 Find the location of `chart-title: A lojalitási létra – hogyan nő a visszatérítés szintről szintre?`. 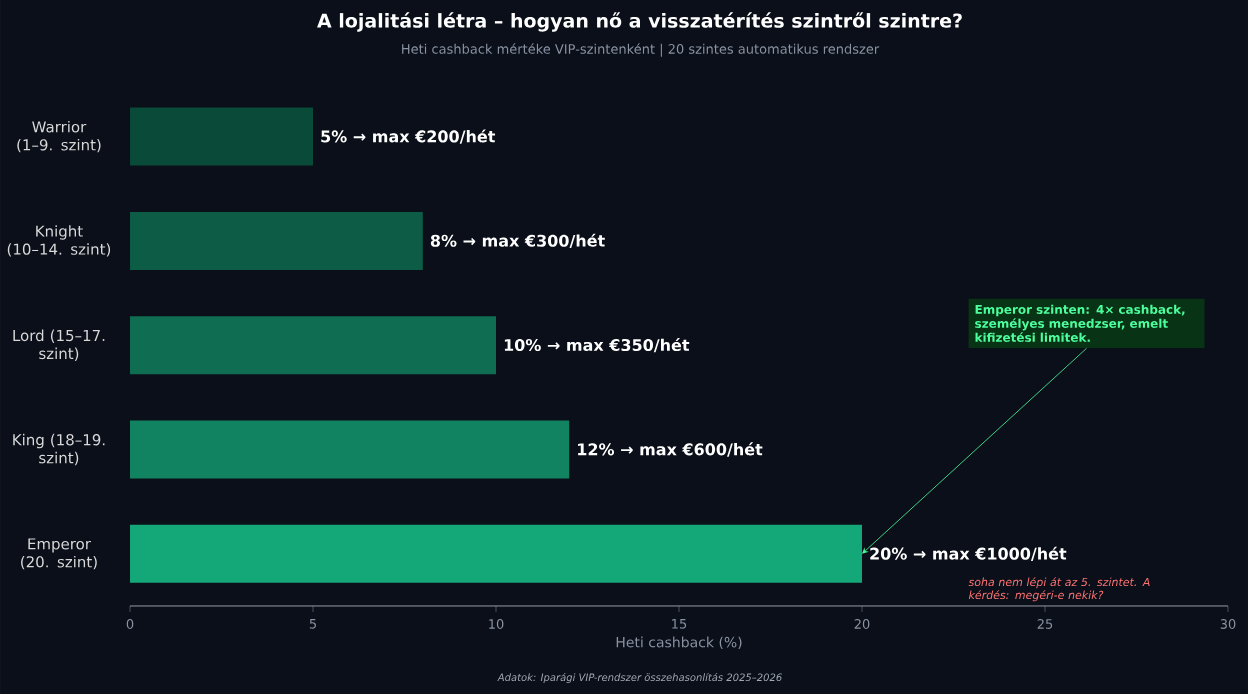

chart-title: A lojalitási létra – hogyan nő a visszatérítés szintről szintre? is located at coordinates (639, 22).